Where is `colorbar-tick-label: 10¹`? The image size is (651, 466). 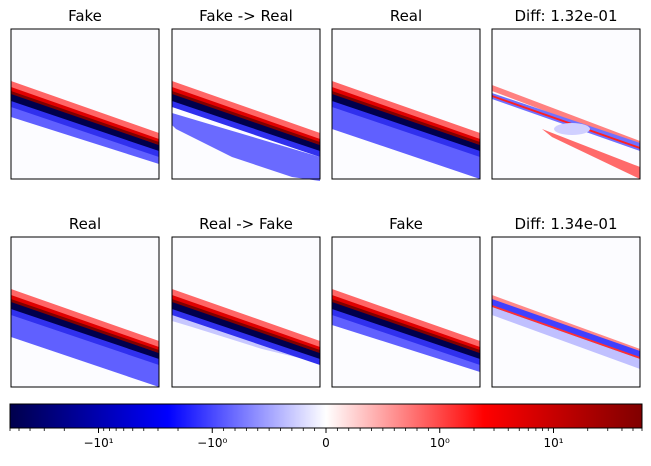
colorbar-tick-label: 10¹ is located at coordinates (553, 443).